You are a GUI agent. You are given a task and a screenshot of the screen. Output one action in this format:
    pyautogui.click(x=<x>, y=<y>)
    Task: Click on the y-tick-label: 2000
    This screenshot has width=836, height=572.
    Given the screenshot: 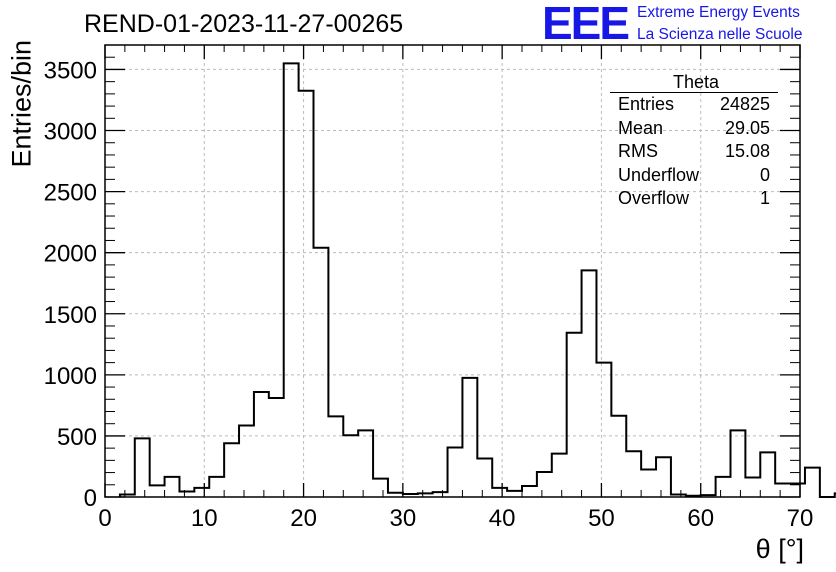 What is the action you would take?
    pyautogui.click(x=70, y=254)
    